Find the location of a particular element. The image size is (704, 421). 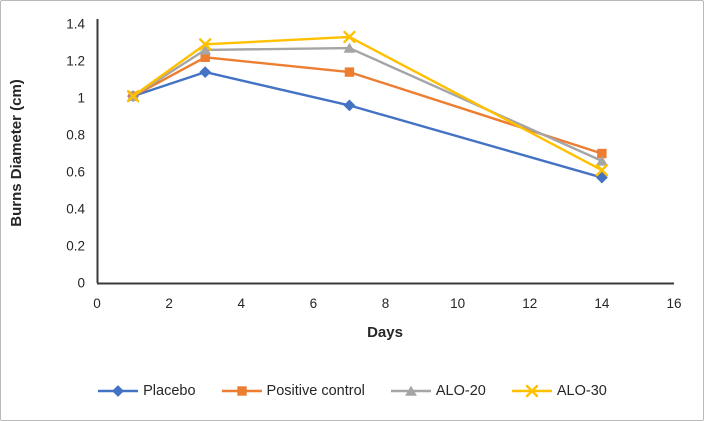

y-tick-label: 1 is located at coordinates (81, 98).